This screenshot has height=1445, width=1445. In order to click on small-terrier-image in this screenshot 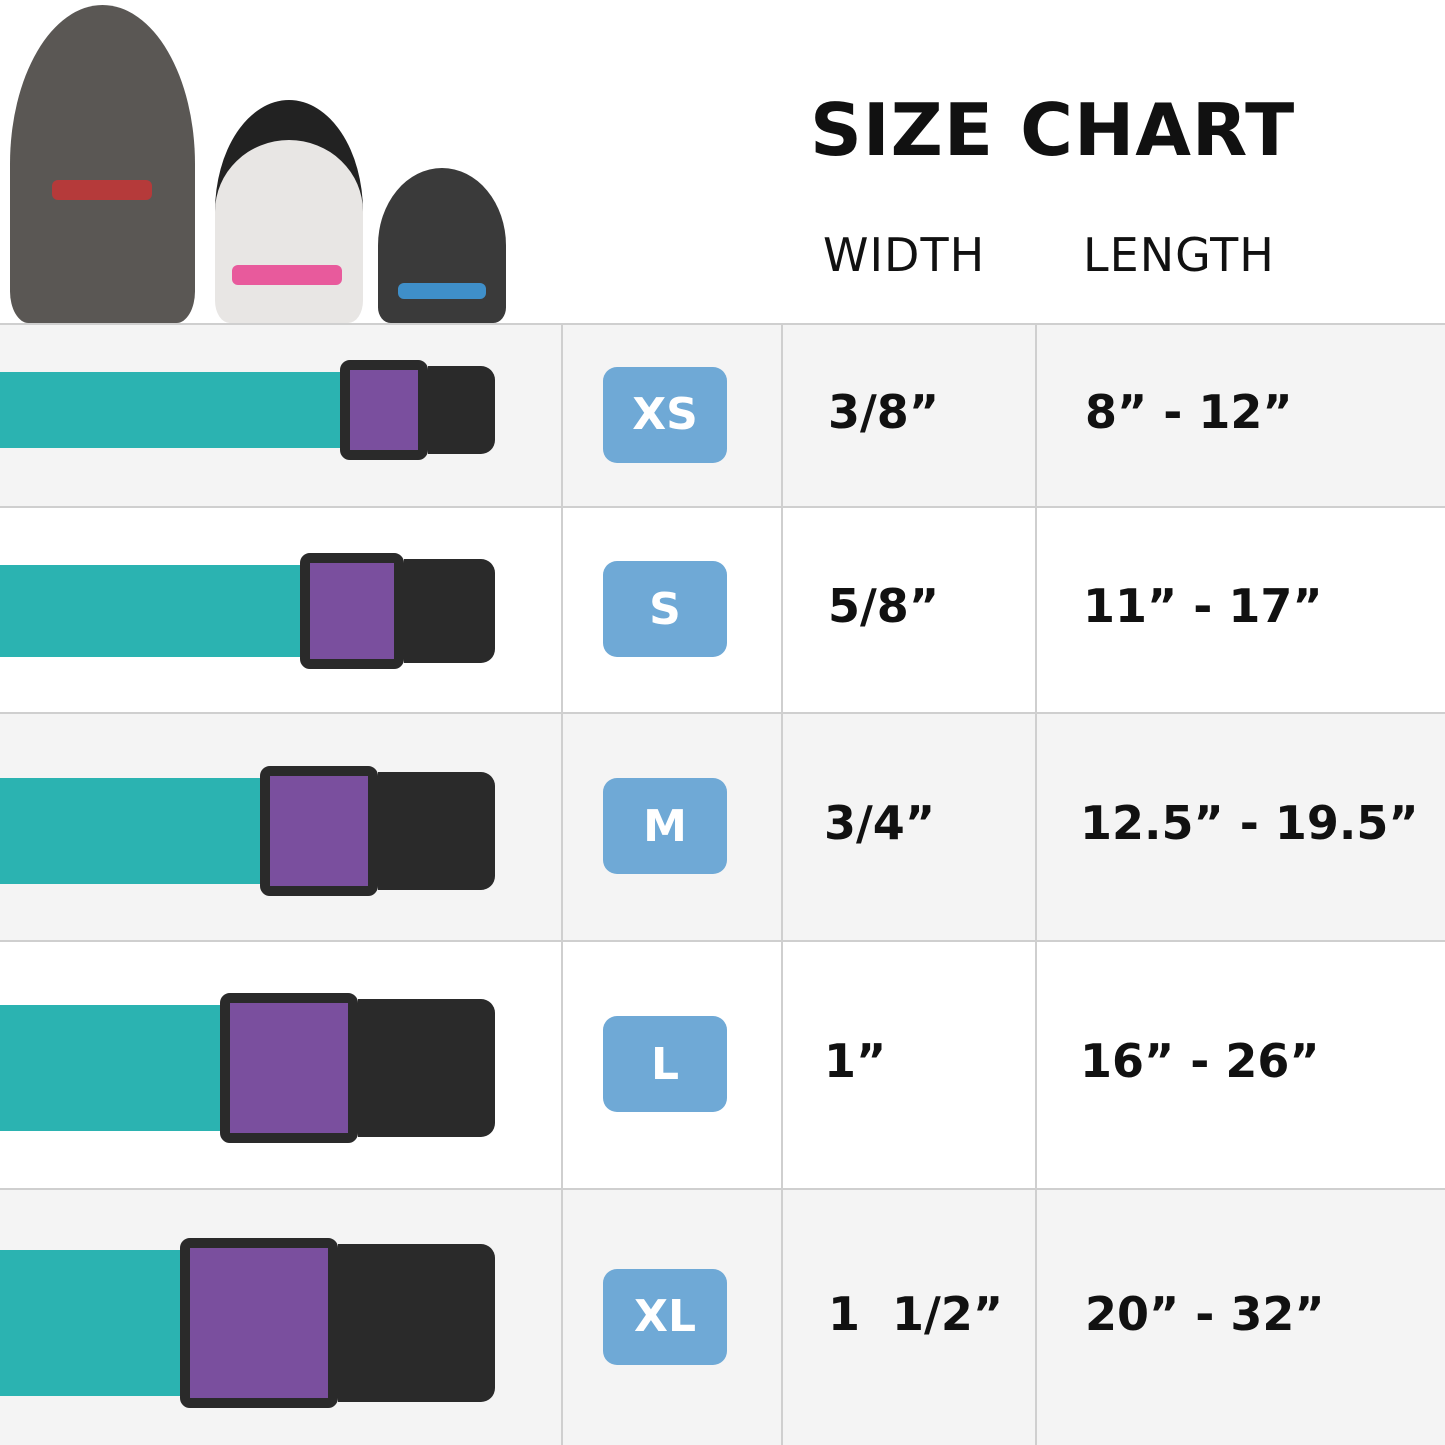, I will do `click(442, 245)`.